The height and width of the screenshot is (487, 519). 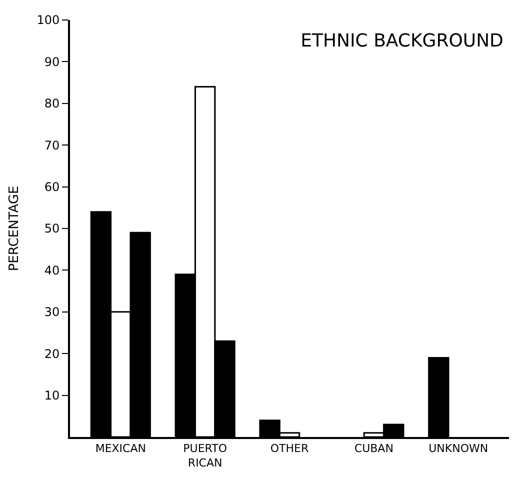 I want to click on y-tick-label: 50, so click(x=52, y=229).